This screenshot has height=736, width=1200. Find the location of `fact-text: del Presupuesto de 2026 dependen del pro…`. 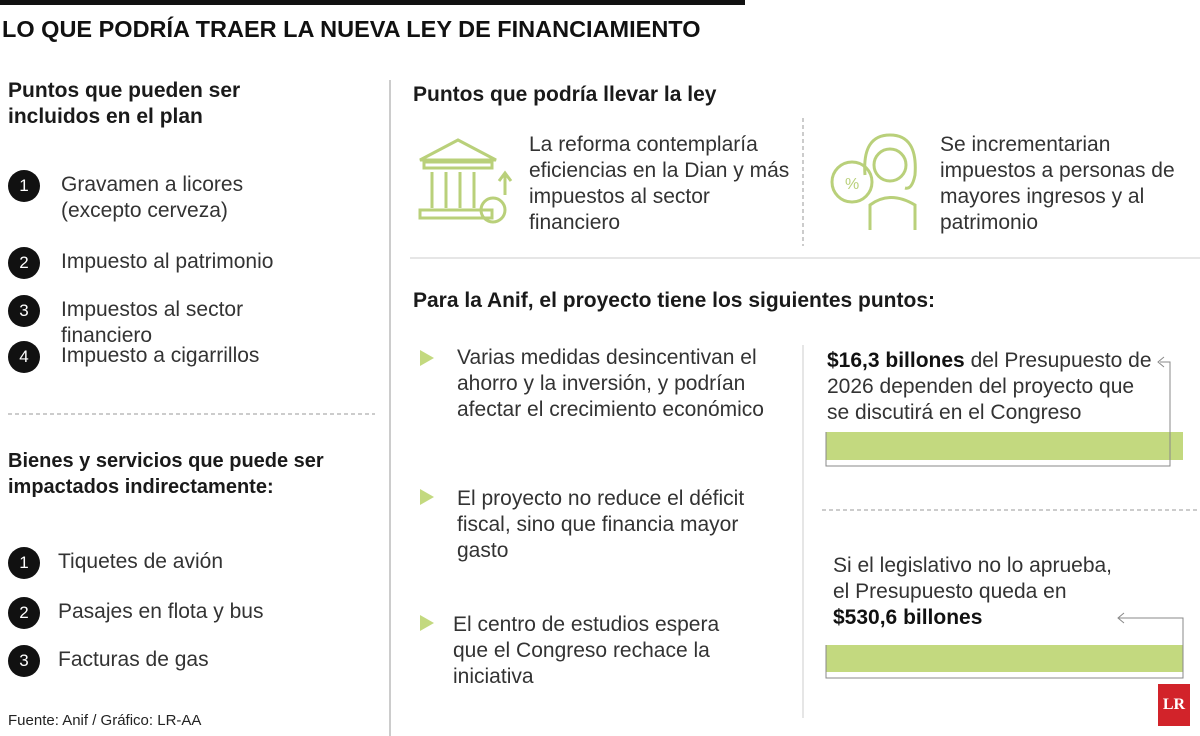

fact-text: del Presupuesto de 2026 dependen del pro… is located at coordinates (989, 386).